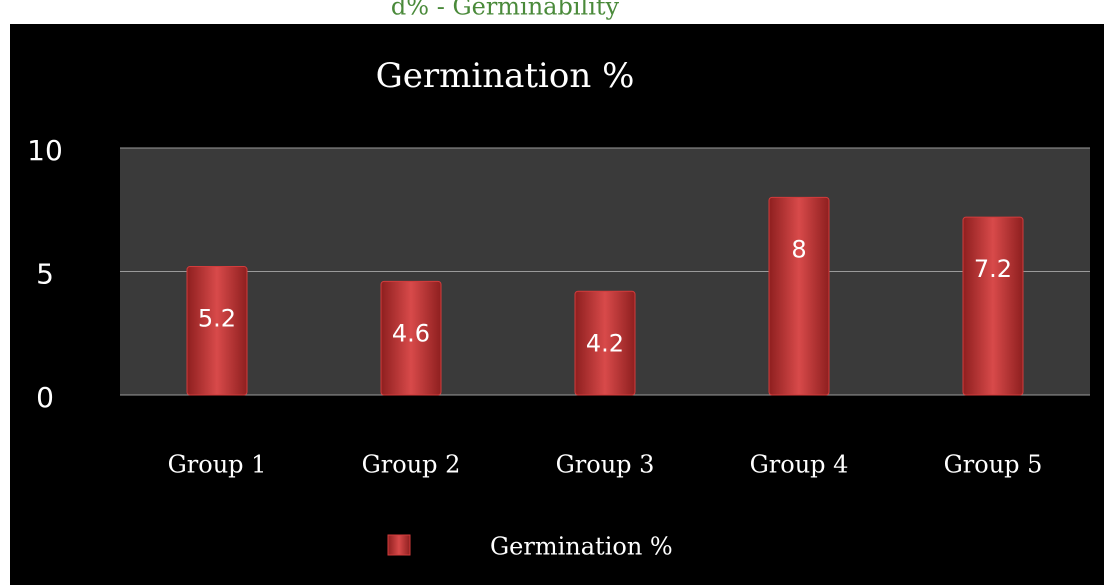 This screenshot has width=1104, height=585. What do you see at coordinates (45, 150) in the screenshot?
I see `y-tick-label: 10` at bounding box center [45, 150].